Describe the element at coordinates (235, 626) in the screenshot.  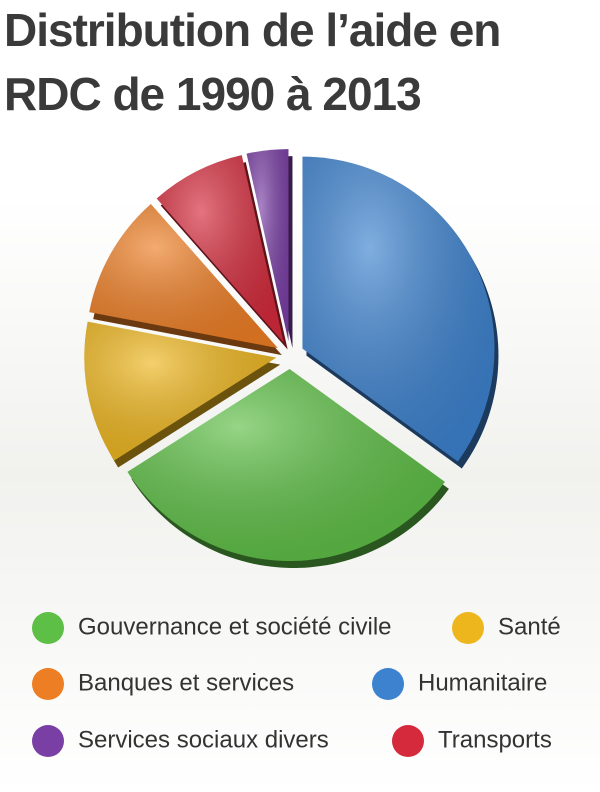
I see `legend-label: Gouvernance et société civile` at that location.